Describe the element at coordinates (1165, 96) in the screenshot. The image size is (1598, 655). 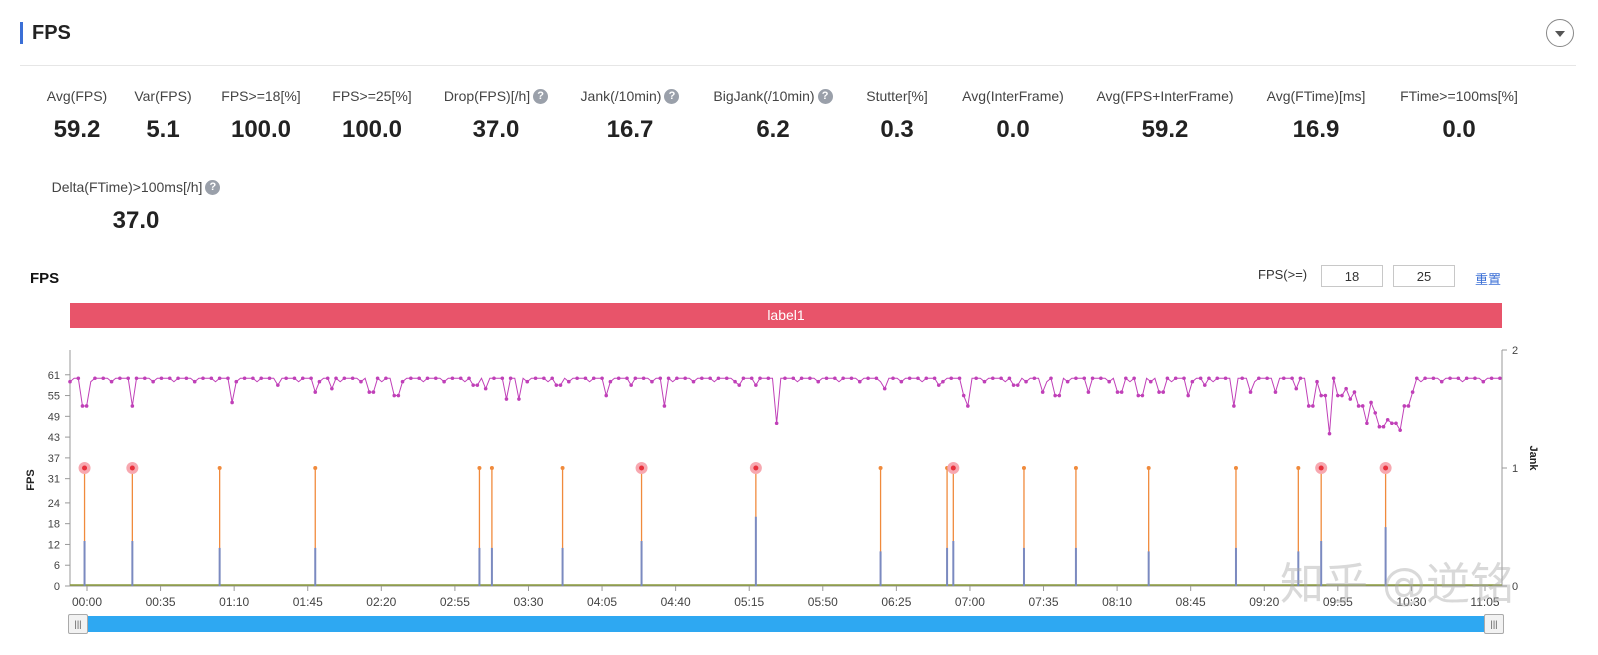
I see `stat-label-text: Avg(FPS+InterFrame)` at that location.